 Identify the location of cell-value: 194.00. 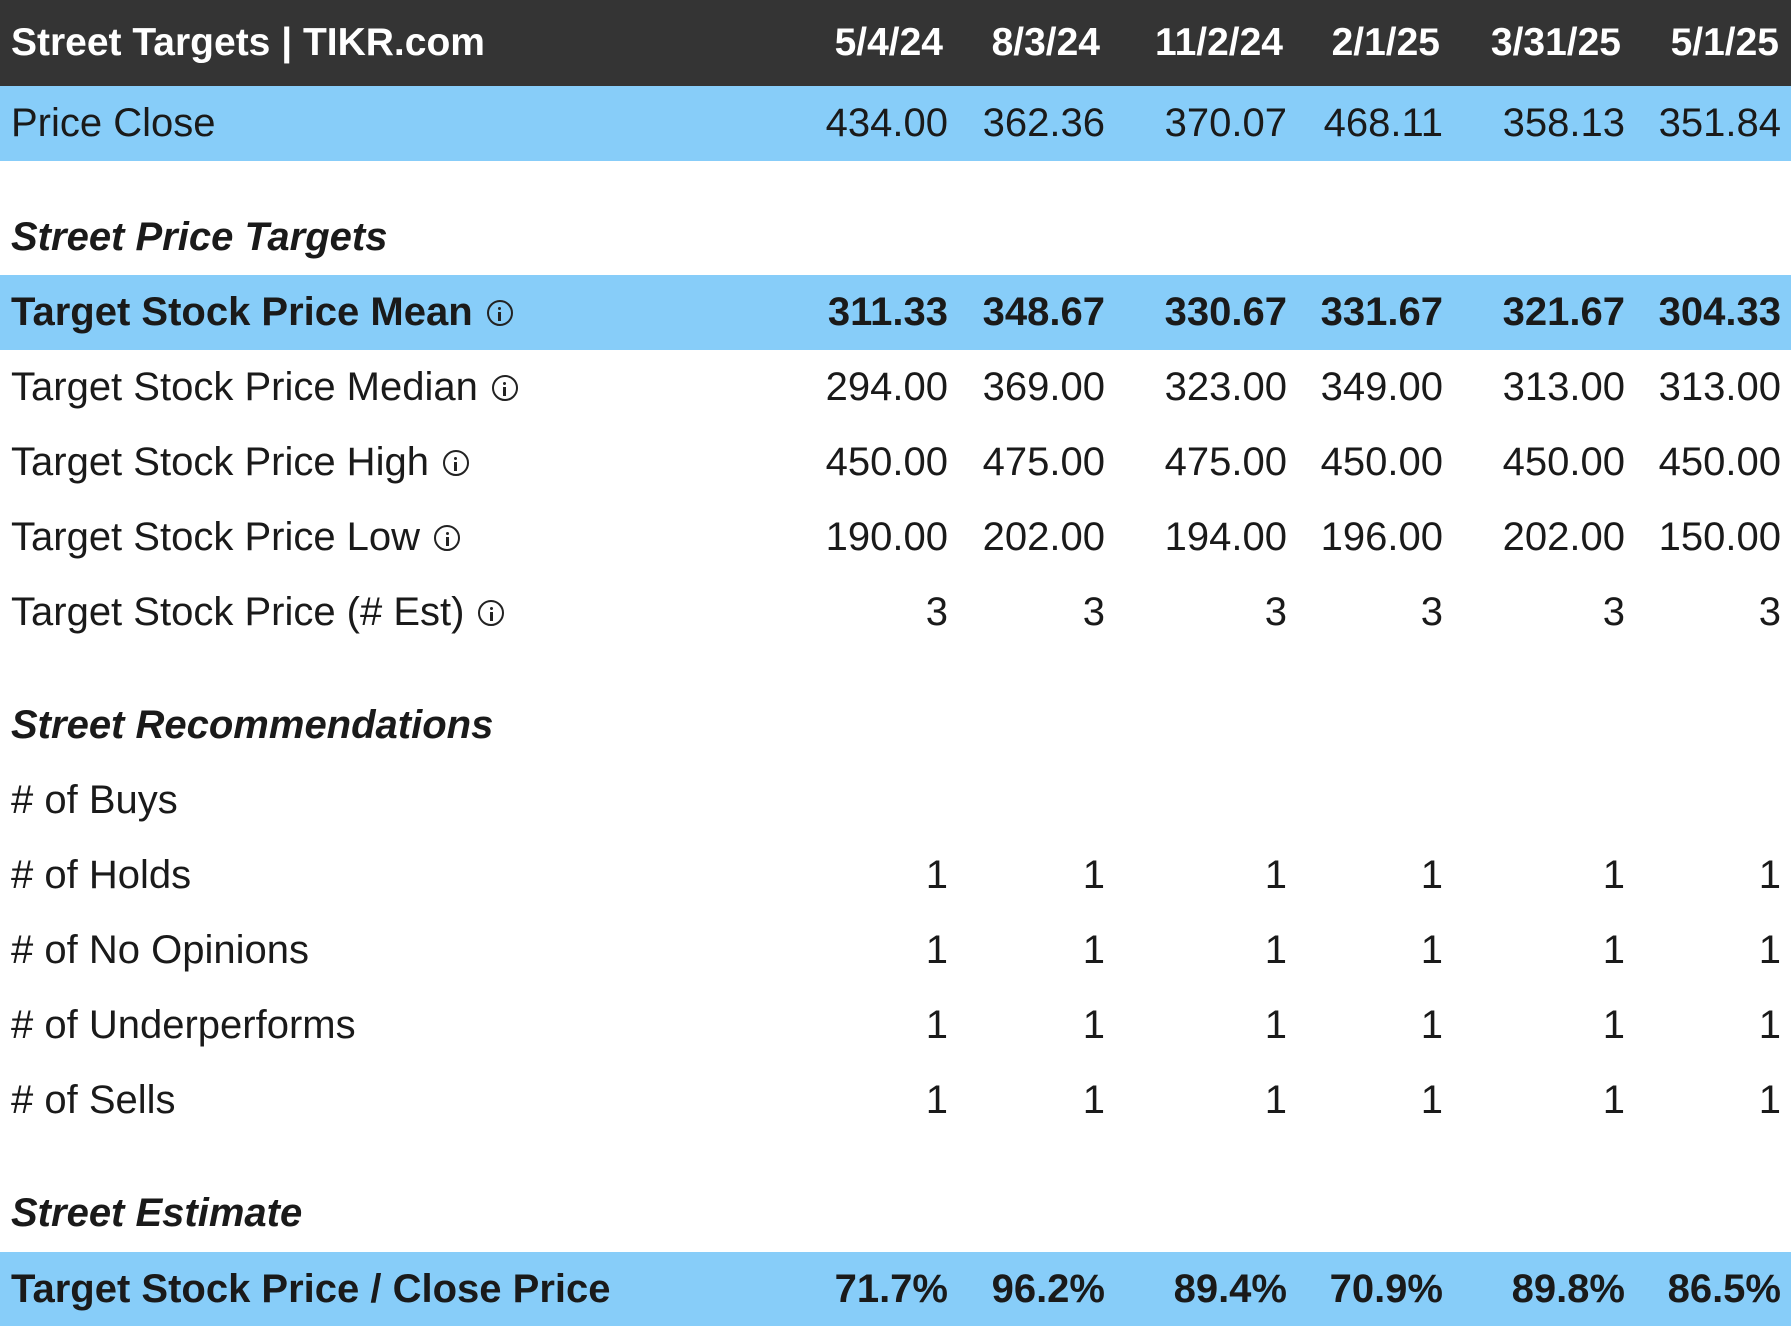
(1225, 537).